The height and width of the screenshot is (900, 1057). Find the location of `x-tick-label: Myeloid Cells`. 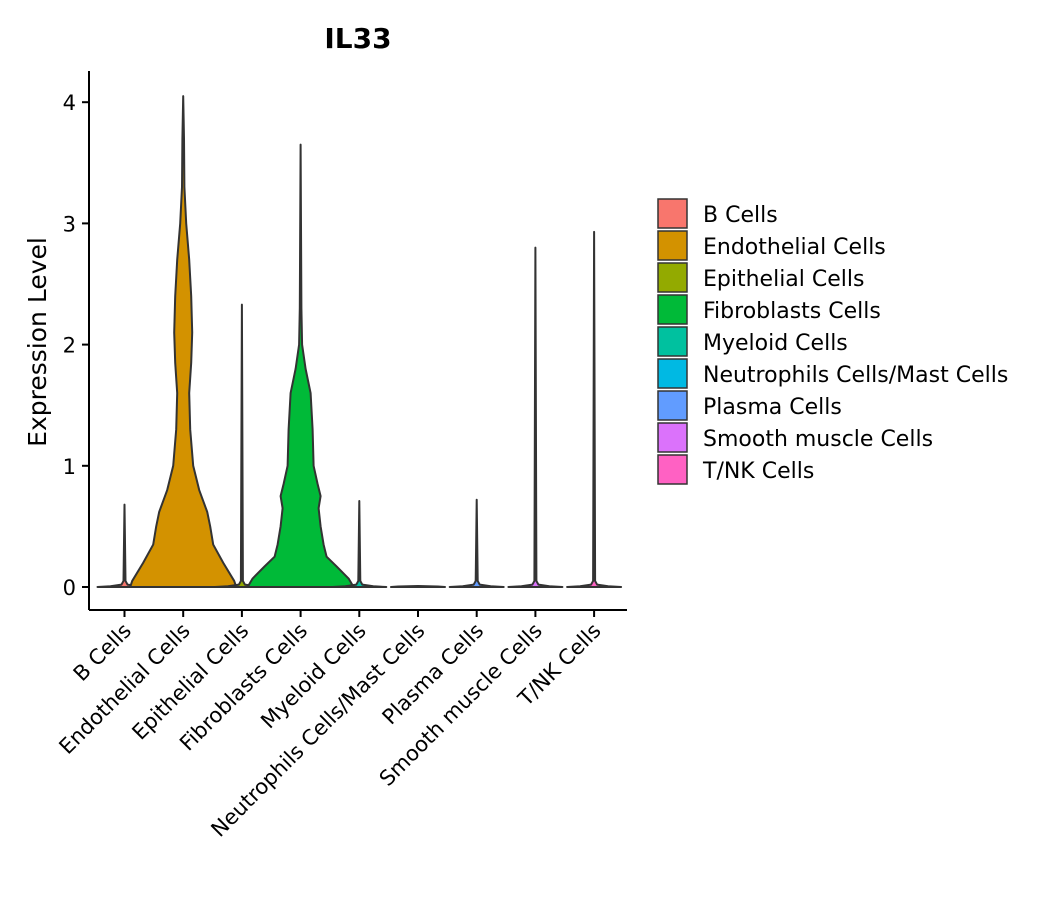

x-tick-label: Myeloid Cells is located at coordinates (313, 676).